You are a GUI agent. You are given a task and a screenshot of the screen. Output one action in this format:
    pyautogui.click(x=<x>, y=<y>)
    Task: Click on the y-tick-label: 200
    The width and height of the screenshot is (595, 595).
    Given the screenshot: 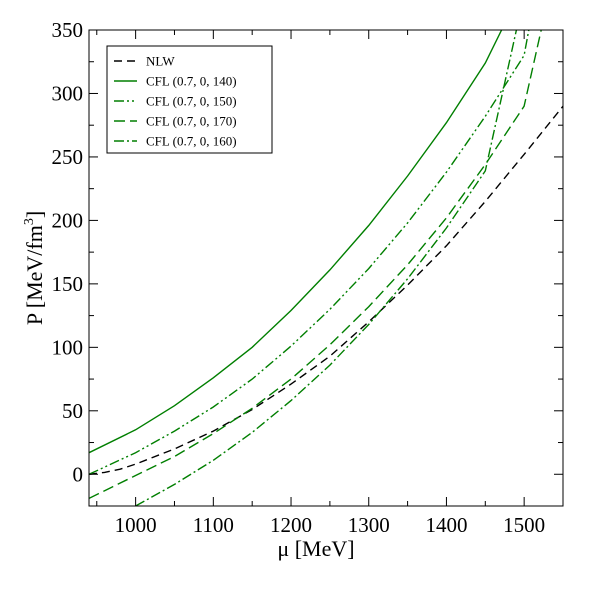 What is the action you would take?
    pyautogui.click(x=68, y=220)
    